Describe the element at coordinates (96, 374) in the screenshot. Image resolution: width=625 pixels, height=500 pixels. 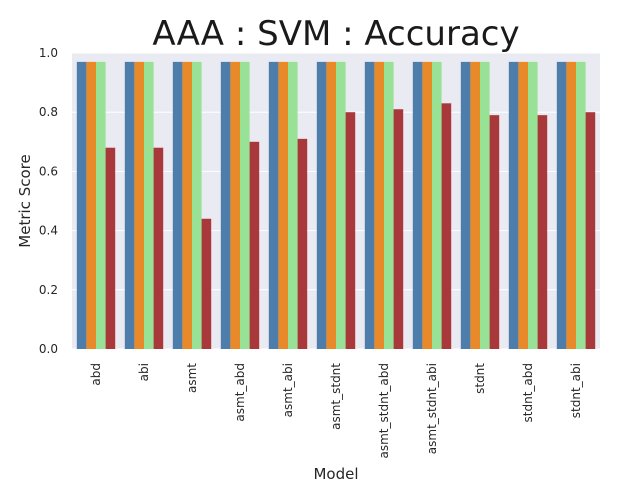
I see `x-tick-label: abd` at that location.